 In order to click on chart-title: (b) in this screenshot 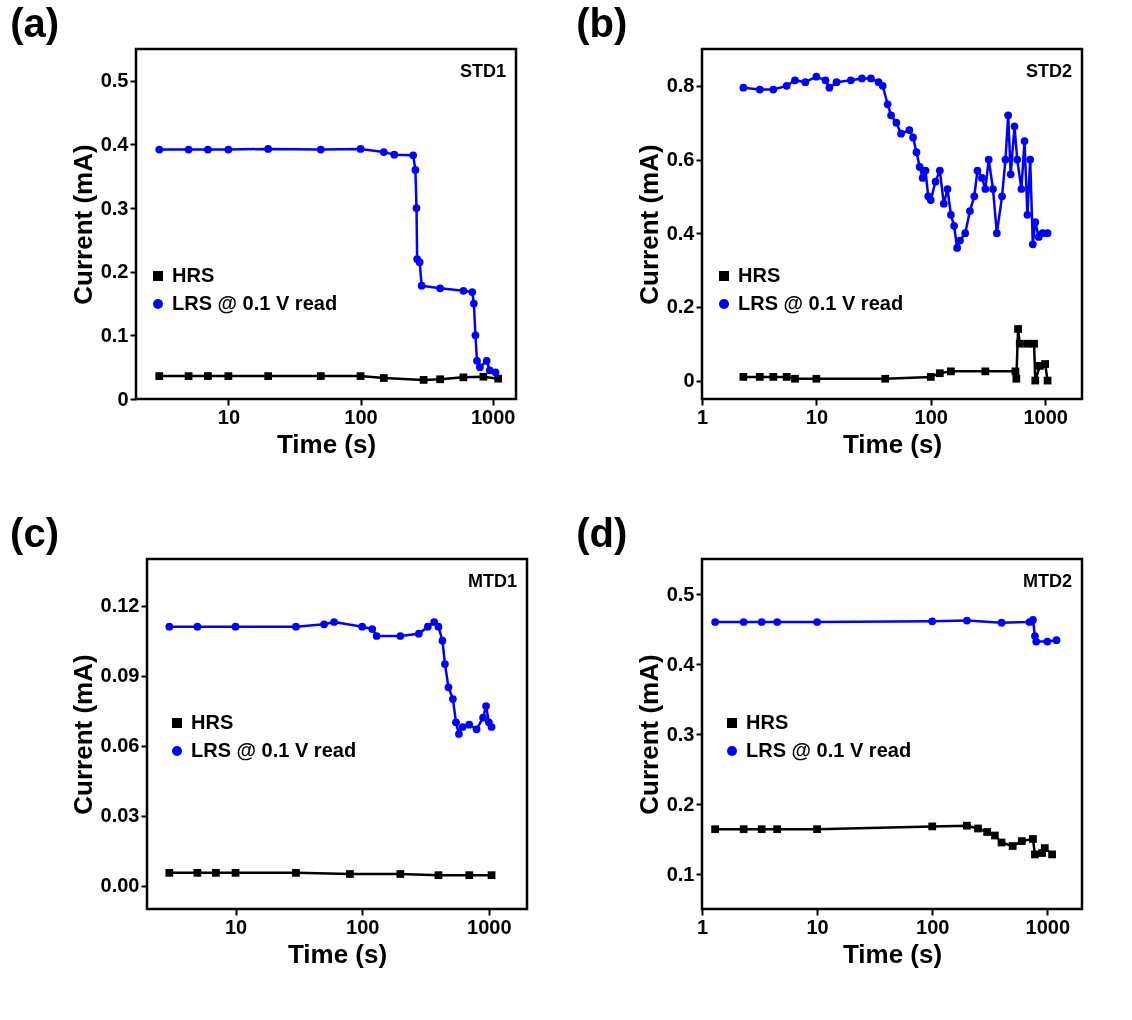, I will do `click(602, 23)`.